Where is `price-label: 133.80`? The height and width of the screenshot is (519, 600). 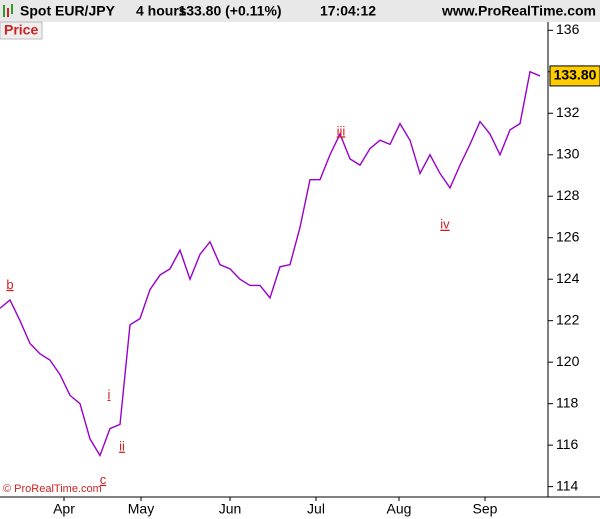 price-label: 133.80 is located at coordinates (575, 75).